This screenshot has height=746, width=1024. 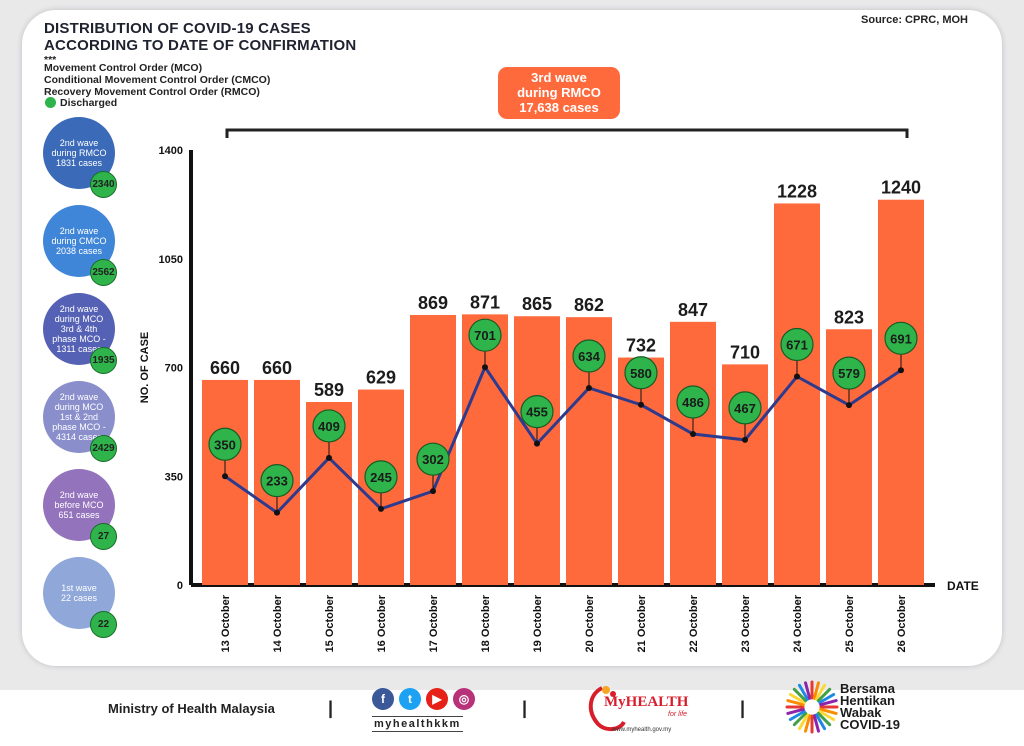 What do you see at coordinates (867, 700) in the screenshot?
I see `campaign-line2: Hentikan` at bounding box center [867, 700].